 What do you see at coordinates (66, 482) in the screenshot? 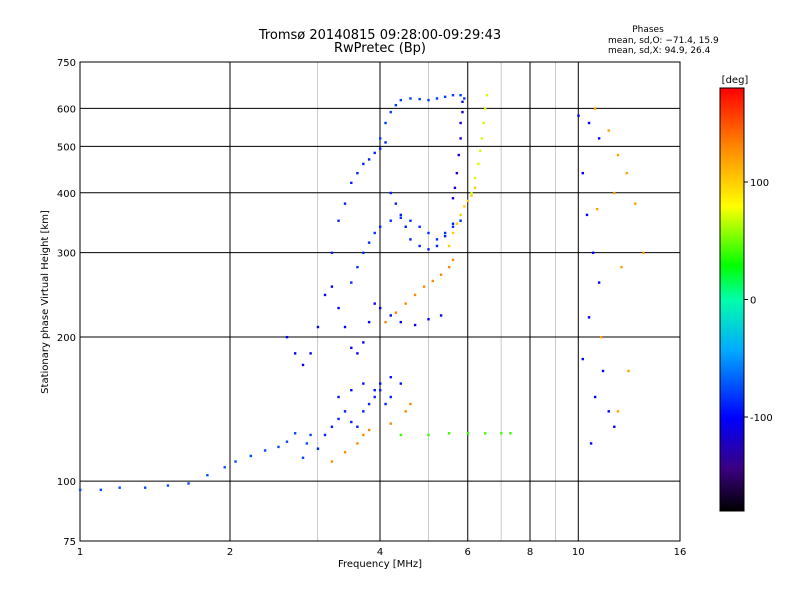
I see `y-tick-label: 100` at bounding box center [66, 482].